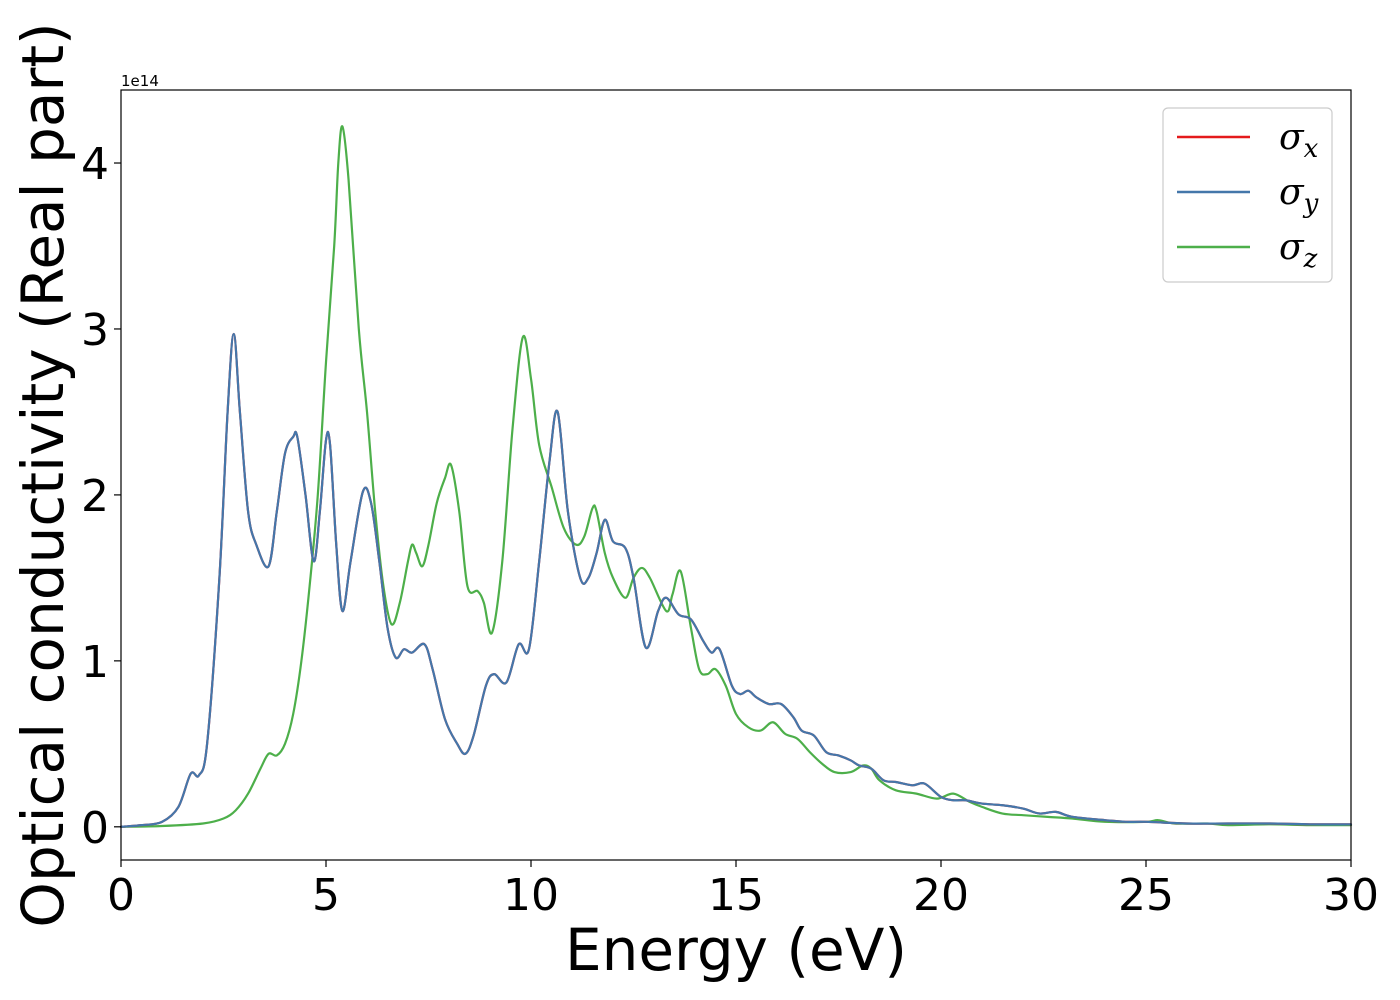 The image size is (1400, 1000). I want to click on legend: σx σy σz, so click(1247, 195).